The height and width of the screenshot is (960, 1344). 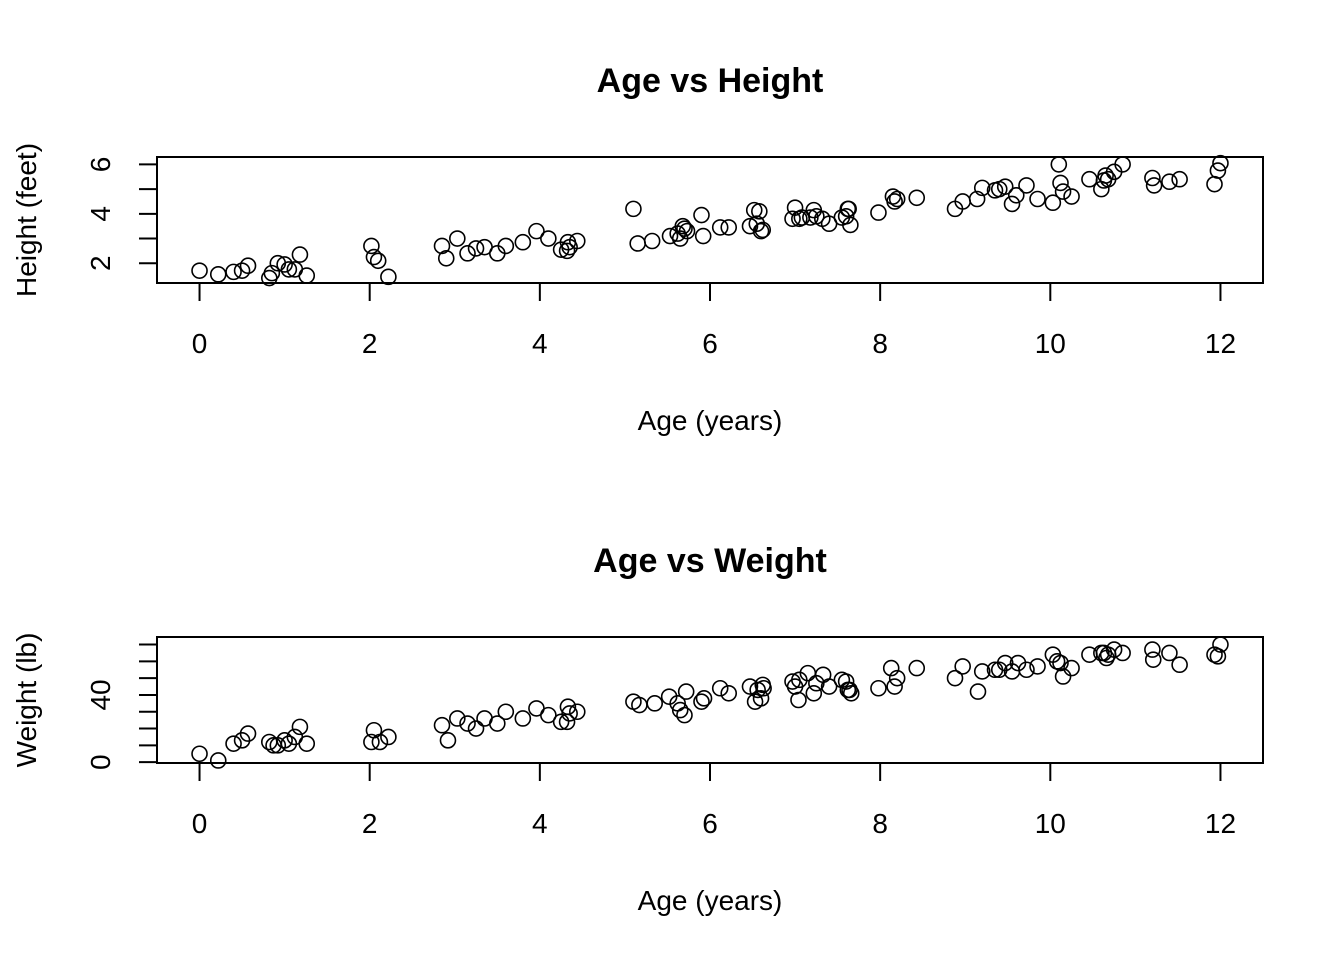 I want to click on y-tick-label: 0, so click(x=100, y=762).